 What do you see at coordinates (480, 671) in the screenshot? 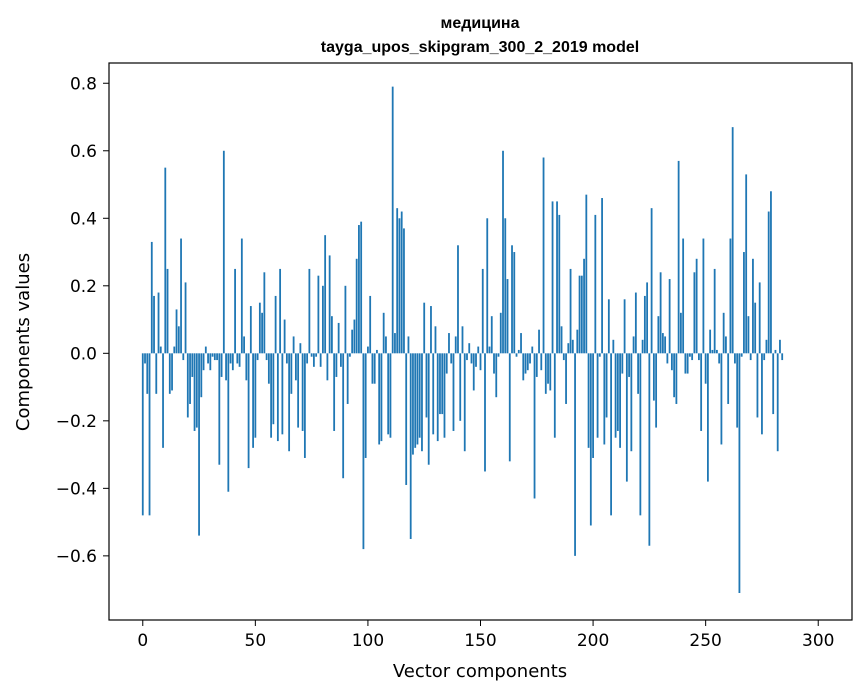
I see `x-axis-label: Vector components` at bounding box center [480, 671].